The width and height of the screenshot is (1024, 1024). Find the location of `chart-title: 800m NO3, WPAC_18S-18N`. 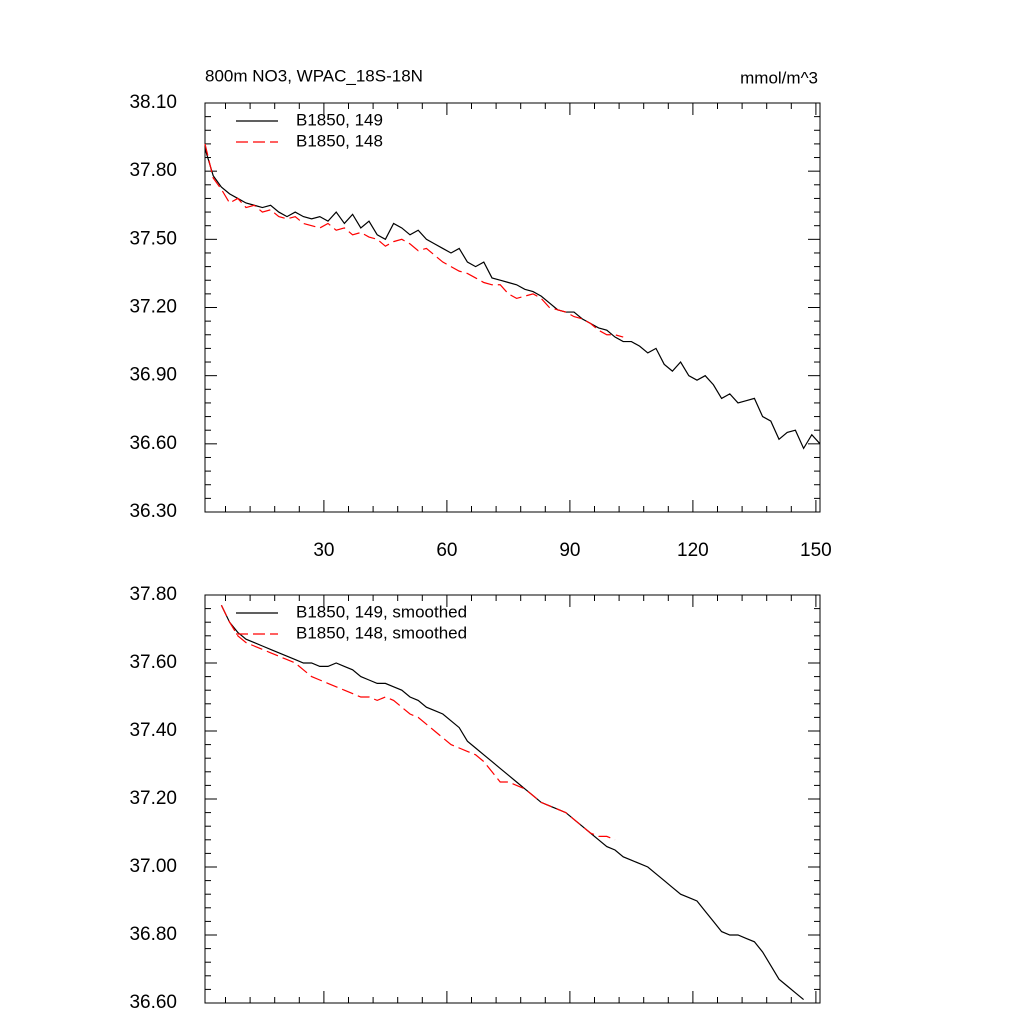

chart-title: 800m NO3, WPAC_18S-18N is located at coordinates (314, 75).